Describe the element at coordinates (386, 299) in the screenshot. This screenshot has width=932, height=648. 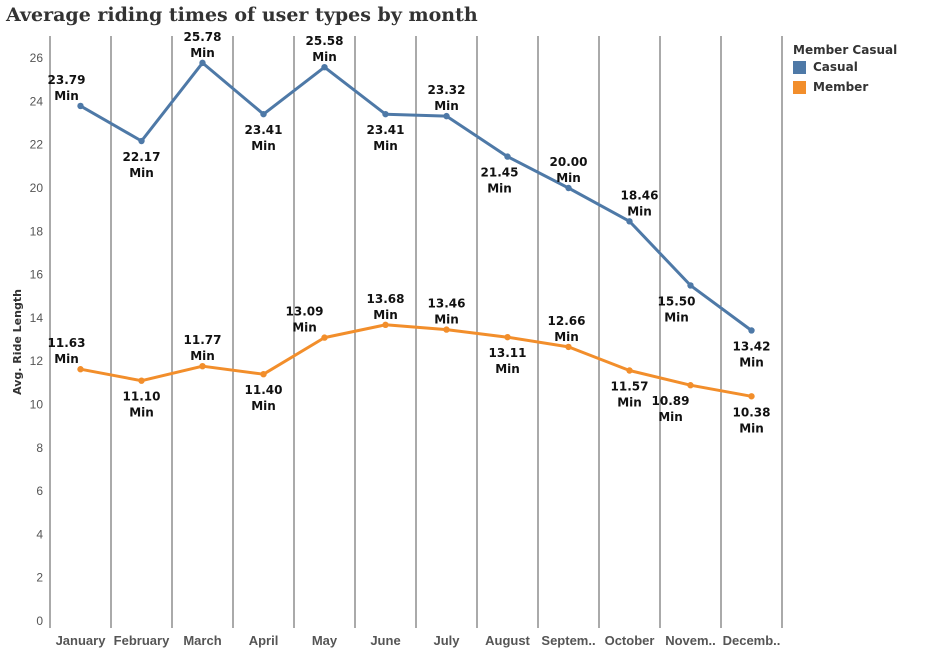
I see `data-label-value: 13.68` at that location.